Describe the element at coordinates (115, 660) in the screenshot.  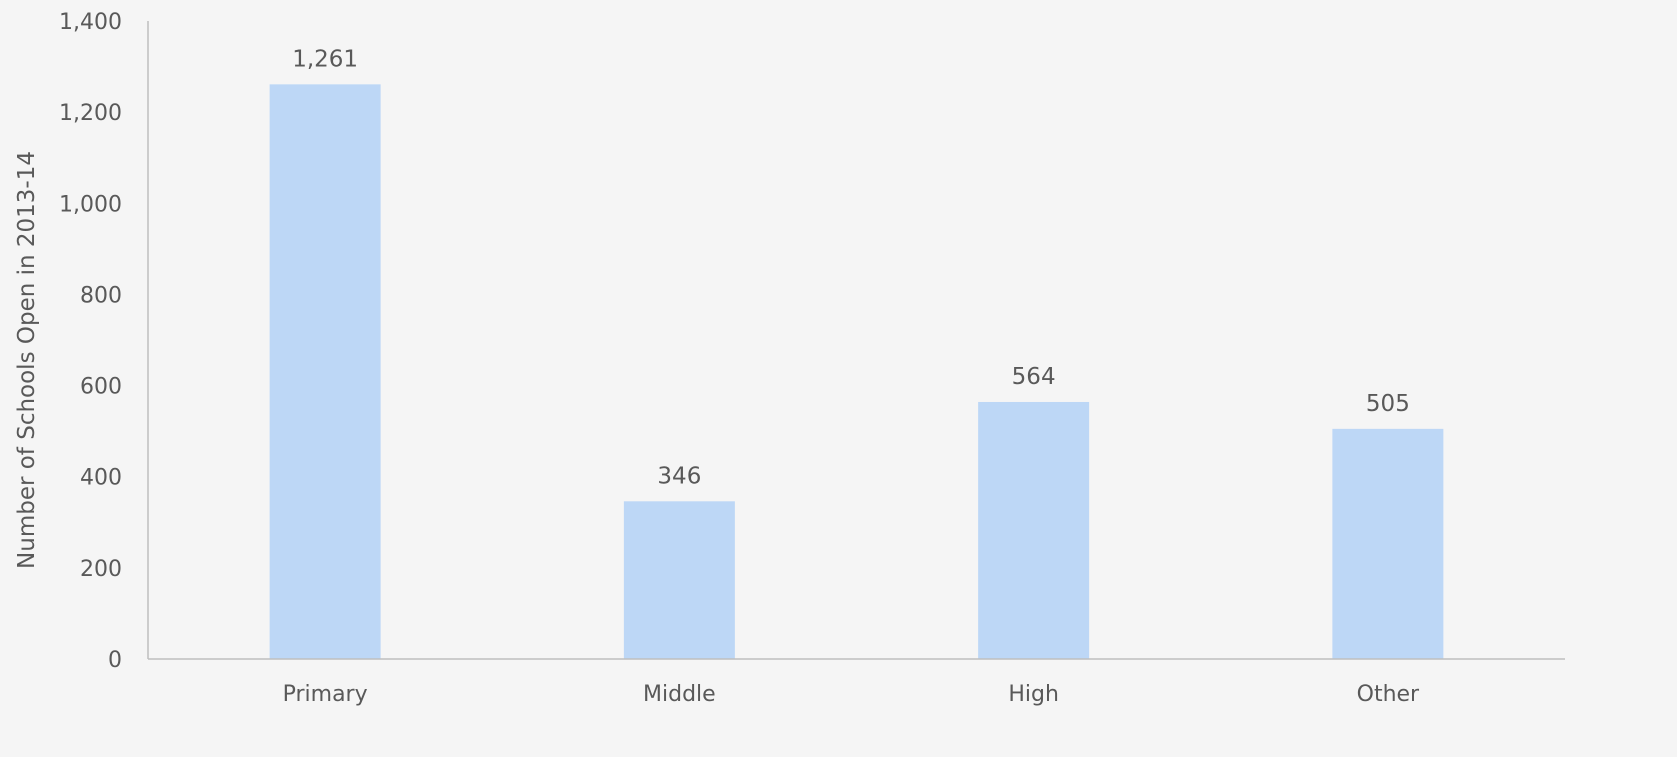
I see `y-tick-label: 0` at that location.